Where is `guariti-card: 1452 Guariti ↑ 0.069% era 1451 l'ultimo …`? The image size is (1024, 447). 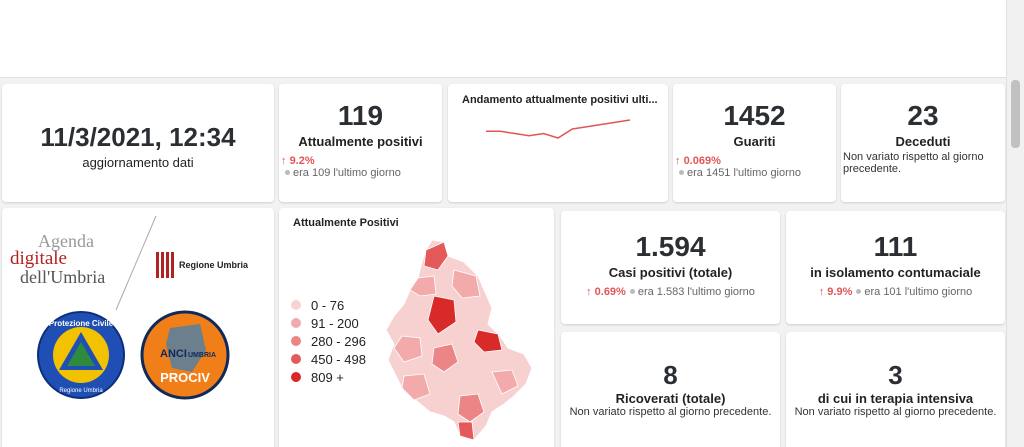
guariti-card: 1452 Guariti ↑ 0.069% era 1451 l'ultimo … is located at coordinates (754, 143).